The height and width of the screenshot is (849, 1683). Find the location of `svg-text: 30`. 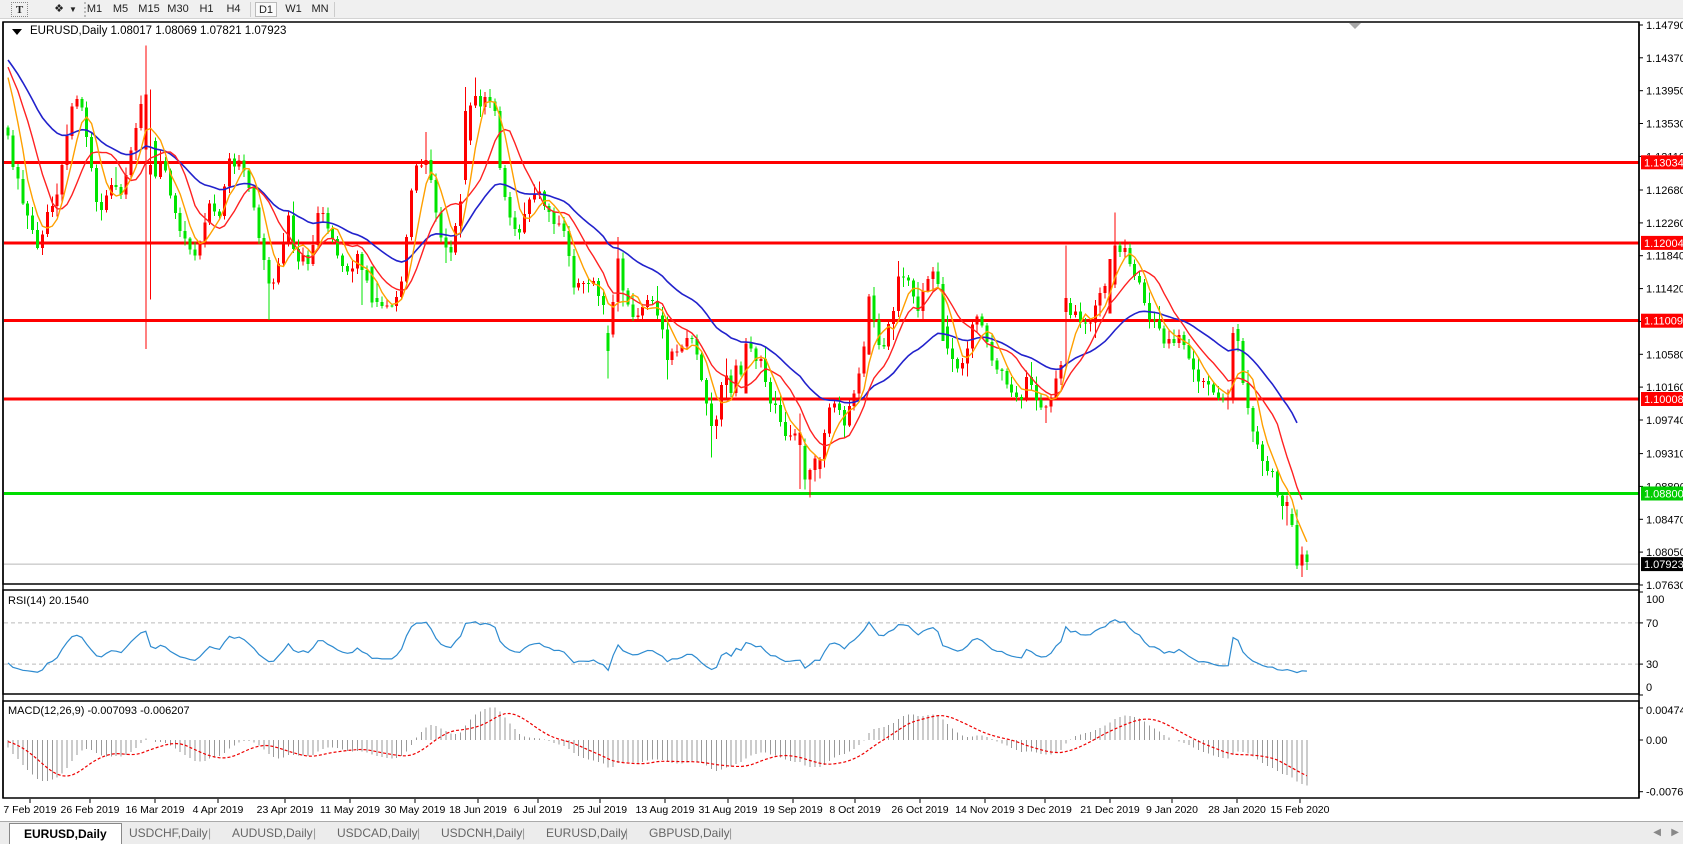

svg-text: 30 is located at coordinates (1652, 665).